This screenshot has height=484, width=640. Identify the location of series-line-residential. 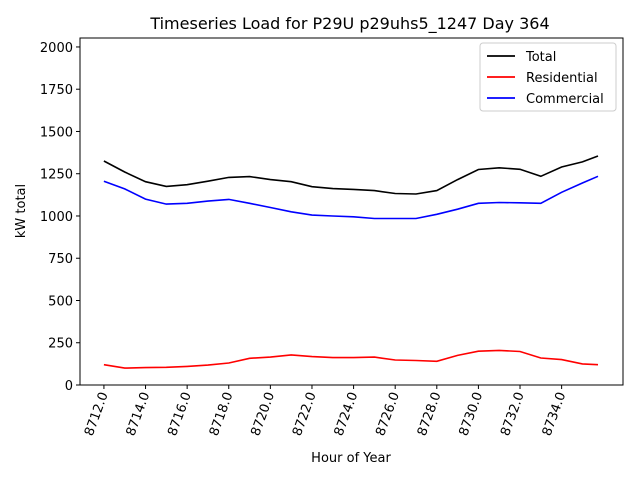
(351, 359).